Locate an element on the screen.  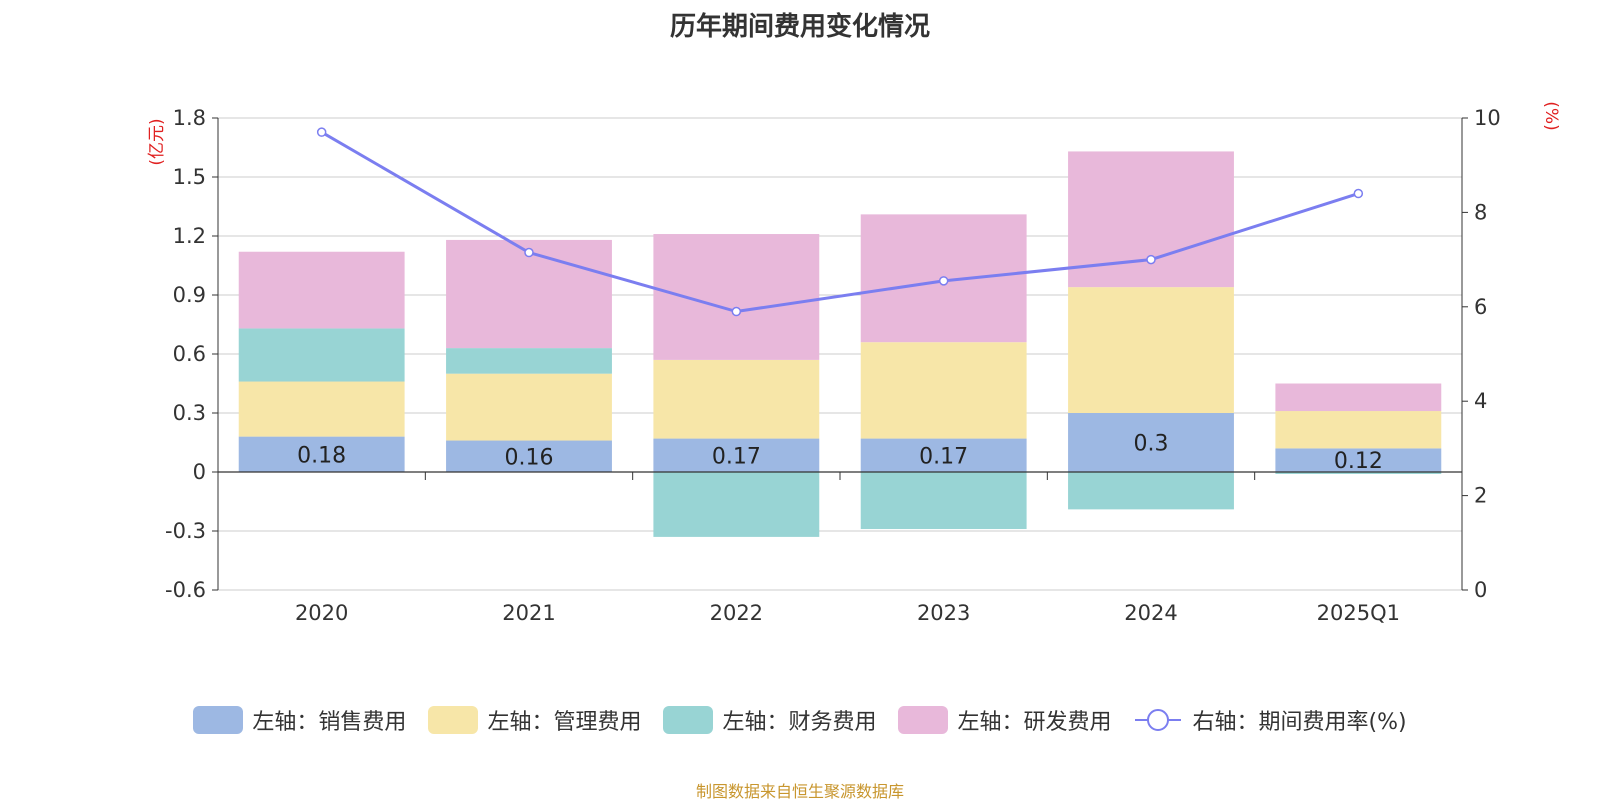
legend-item: 左轴：研发费用 is located at coordinates (1004, 720).